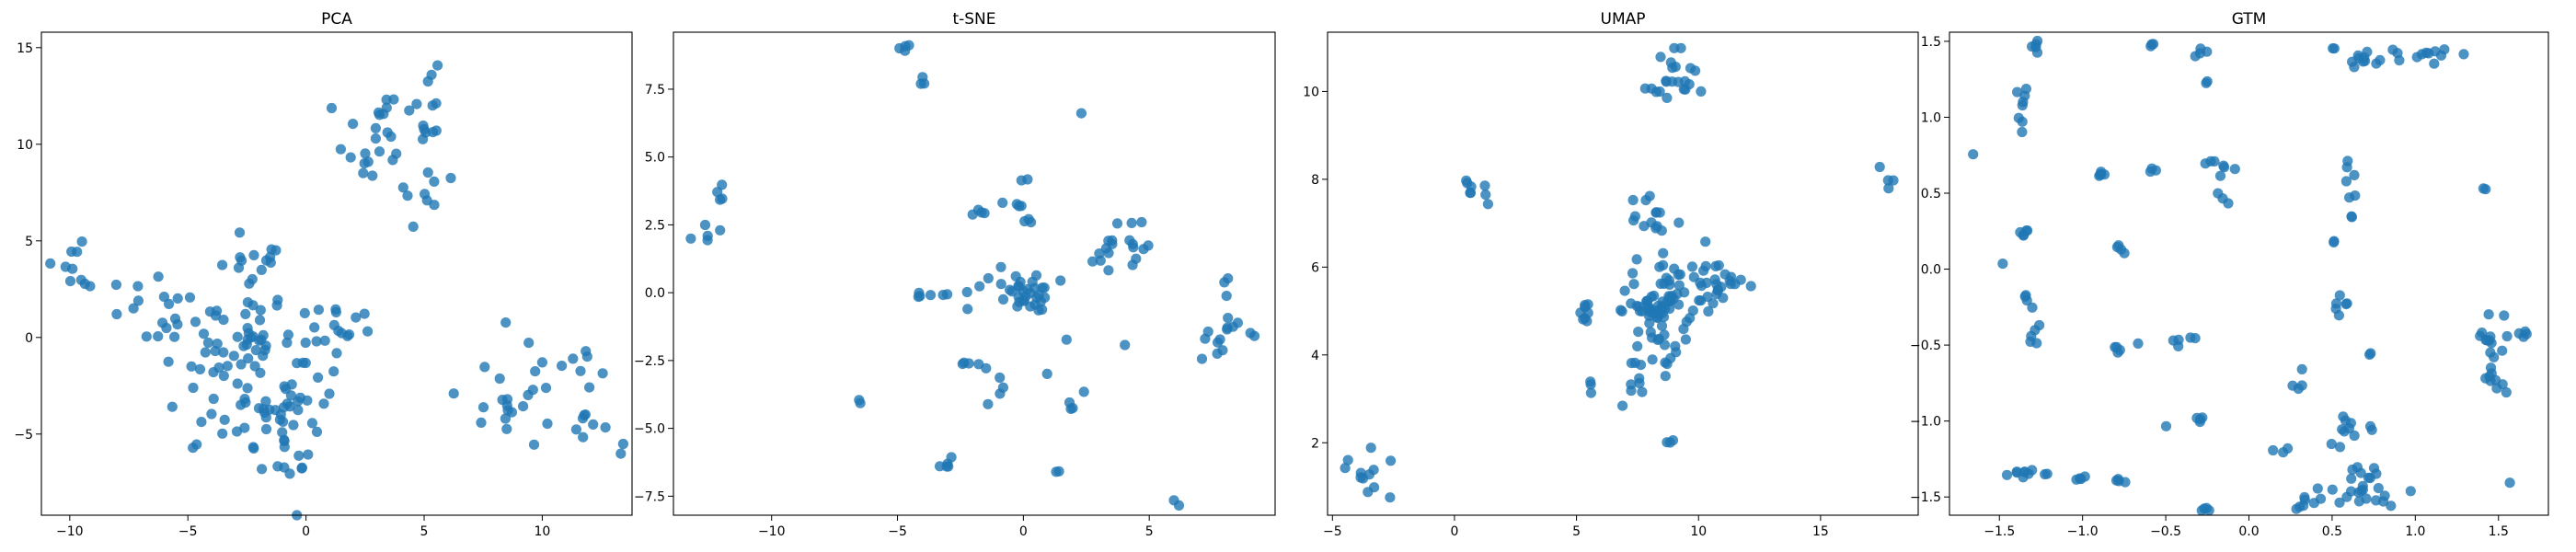 The image size is (2576, 552). I want to click on y-tick-label: 6, so click(1315, 267).